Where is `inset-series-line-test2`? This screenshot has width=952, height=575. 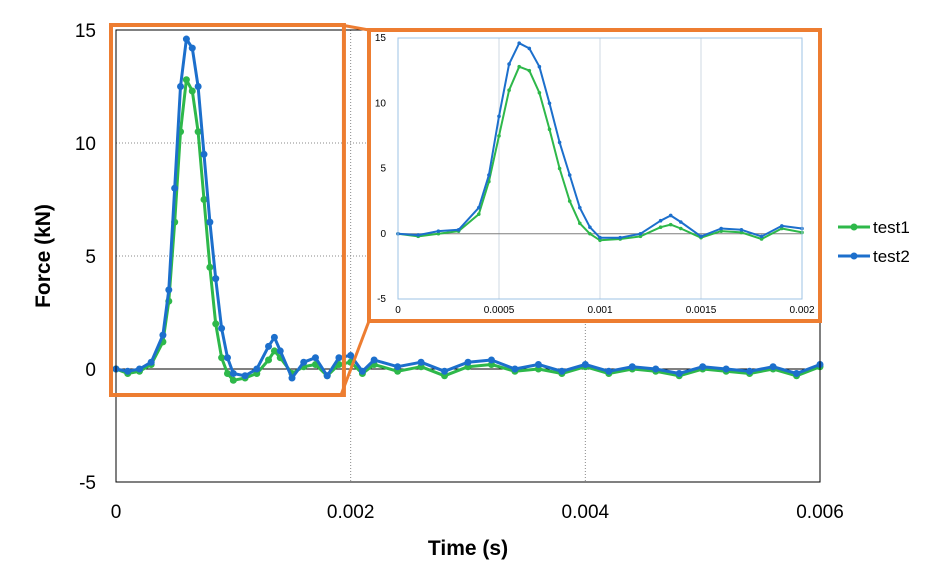 inset-series-line-test2 is located at coordinates (600, 140).